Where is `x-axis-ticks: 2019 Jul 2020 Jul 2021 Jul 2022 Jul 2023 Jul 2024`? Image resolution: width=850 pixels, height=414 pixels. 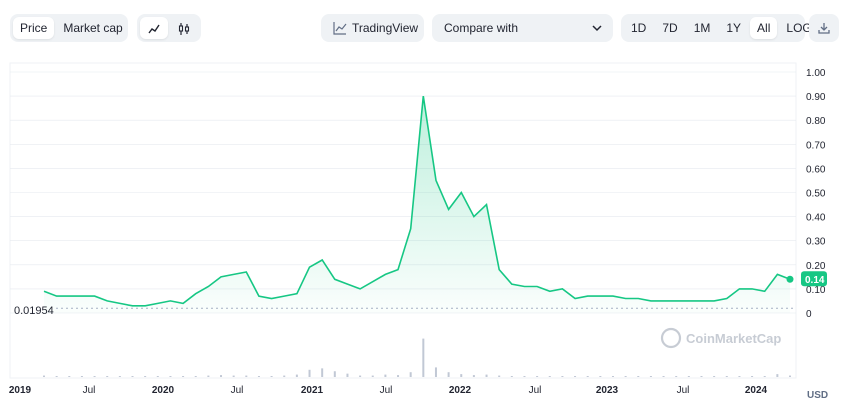
x-axis-ticks: 2019 Jul 2020 Jul 2021 Jul 2022 Jul 2023 Jul 2024 is located at coordinates (388, 390).